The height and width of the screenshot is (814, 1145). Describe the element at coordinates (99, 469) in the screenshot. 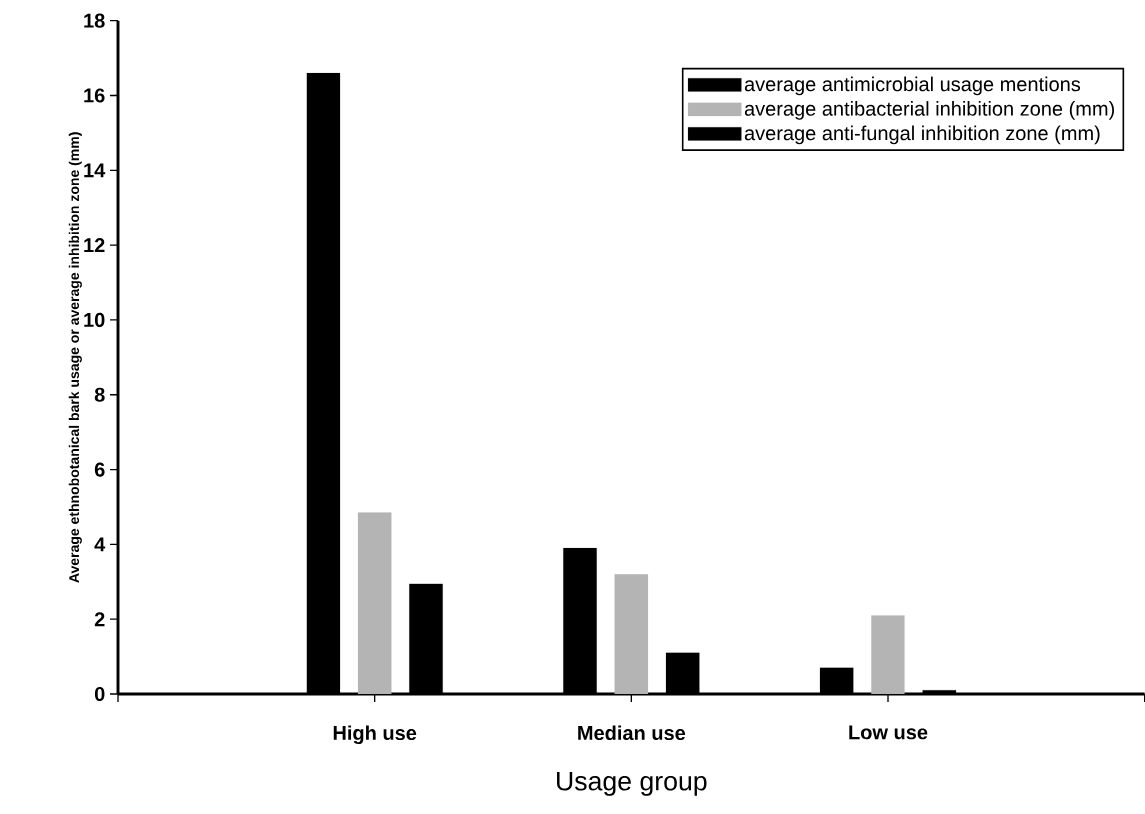

I see `y-tick-label: 6` at that location.